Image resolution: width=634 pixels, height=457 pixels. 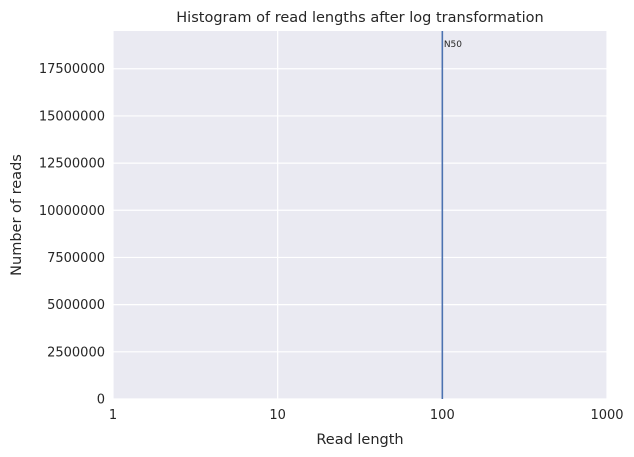 What do you see at coordinates (76, 352) in the screenshot?
I see `y-tick-label-1: 2500000` at bounding box center [76, 352].